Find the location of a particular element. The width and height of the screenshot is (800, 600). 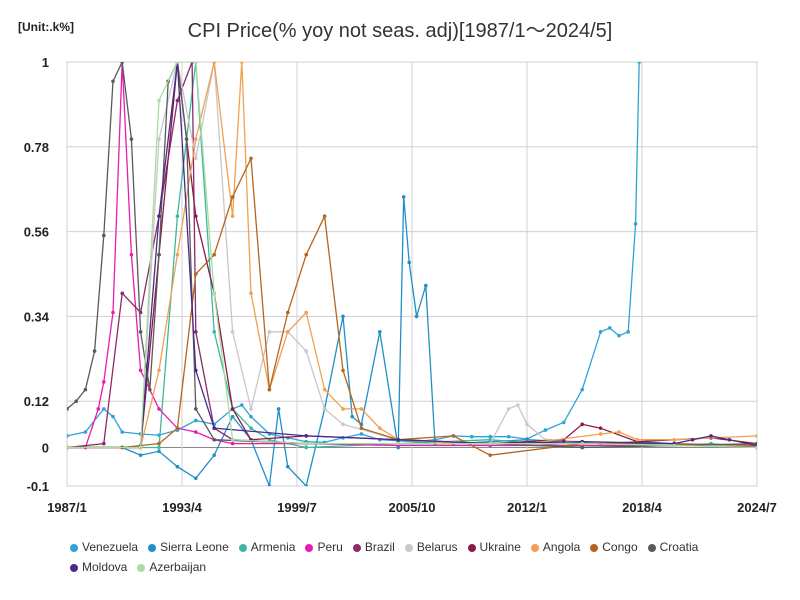

legend-label: Croatia is located at coordinates (679, 547).